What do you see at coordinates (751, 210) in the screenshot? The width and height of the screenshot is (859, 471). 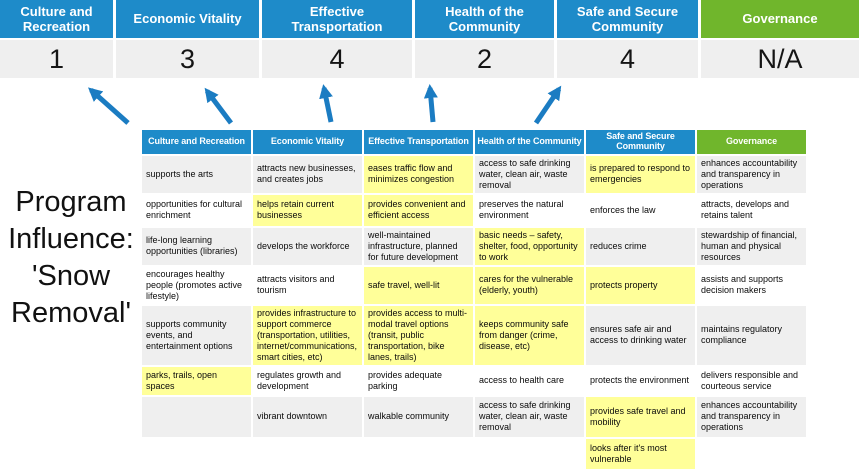 I see `cell-governance-r2: attracts, develops and retains talent` at bounding box center [751, 210].